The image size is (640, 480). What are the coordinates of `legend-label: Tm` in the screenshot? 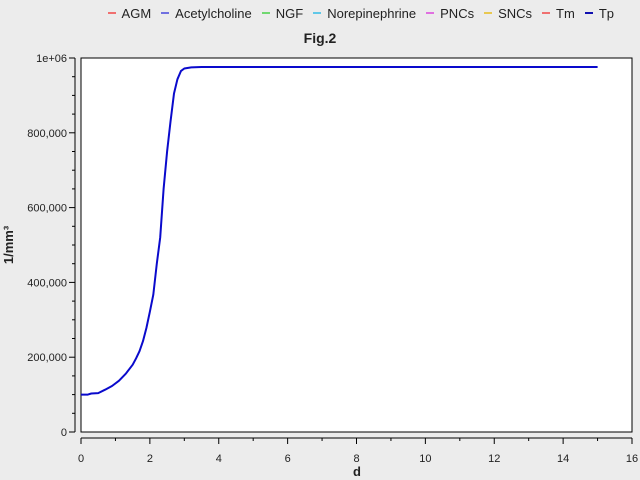 It's located at (565, 13).